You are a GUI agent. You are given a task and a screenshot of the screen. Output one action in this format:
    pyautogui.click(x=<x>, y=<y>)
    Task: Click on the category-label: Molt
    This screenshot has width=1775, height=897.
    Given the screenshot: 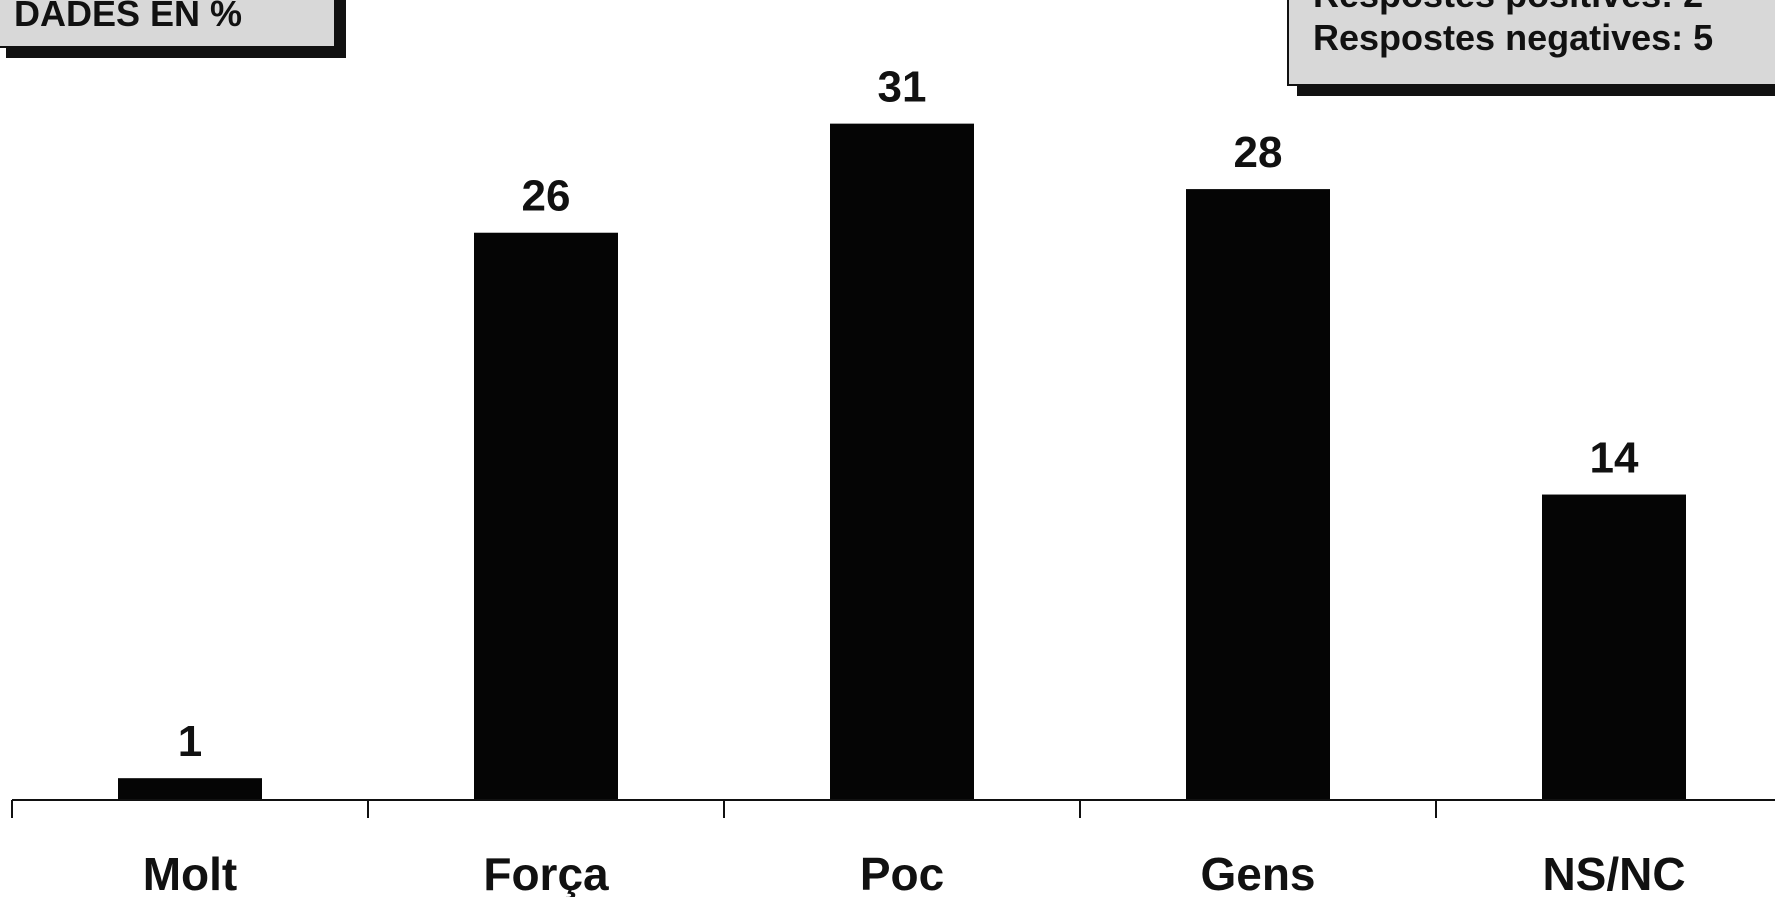 What is the action you would take?
    pyautogui.click(x=190, y=872)
    